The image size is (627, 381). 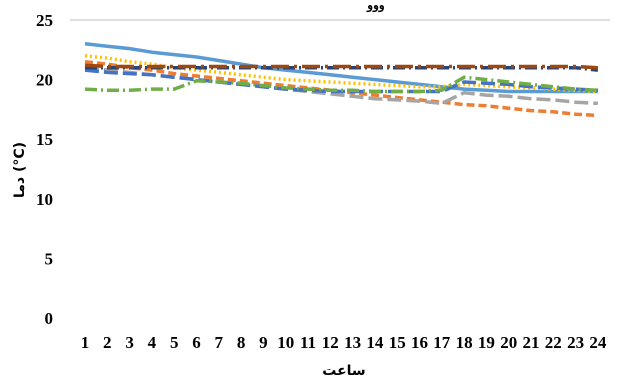 What do you see at coordinates (263, 342) in the screenshot?
I see `x-tick-label: 9` at bounding box center [263, 342].